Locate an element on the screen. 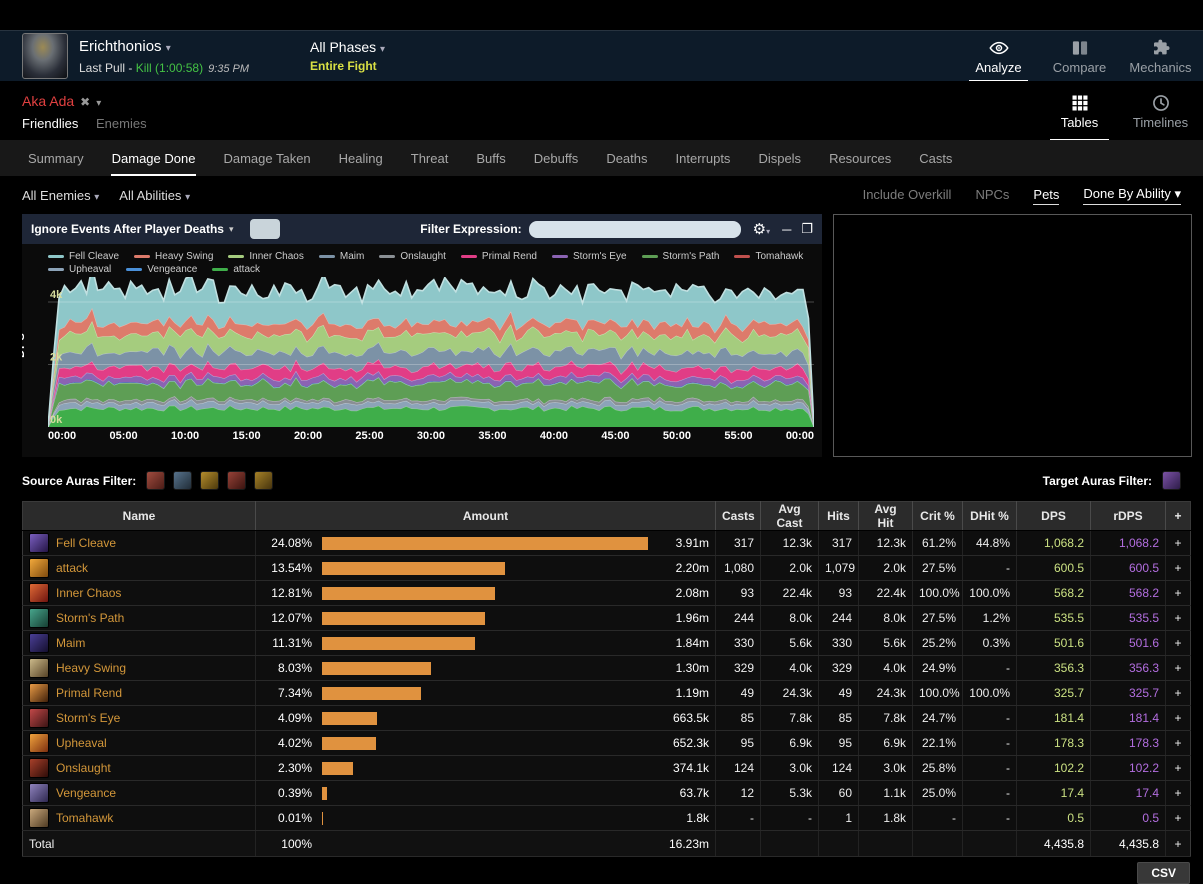 The image size is (1203, 884). tab-enemies: Enemies is located at coordinates (121, 123).